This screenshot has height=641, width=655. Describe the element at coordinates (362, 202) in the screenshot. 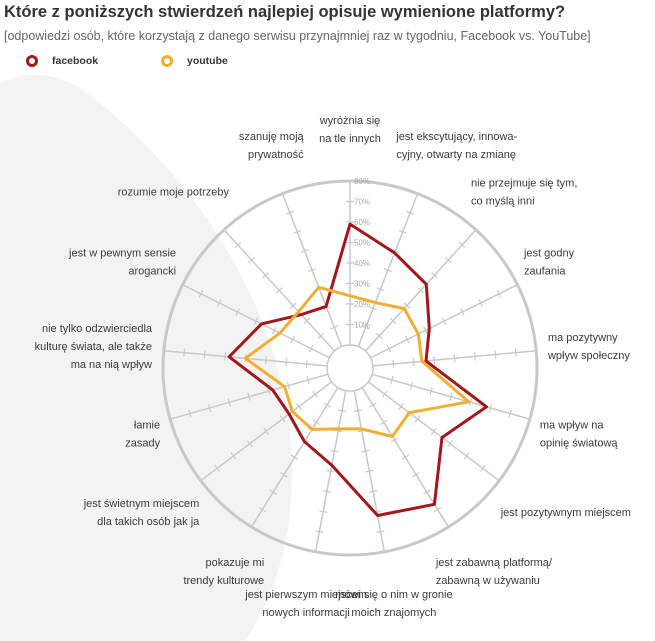

I see `tick-label: 70%` at that location.